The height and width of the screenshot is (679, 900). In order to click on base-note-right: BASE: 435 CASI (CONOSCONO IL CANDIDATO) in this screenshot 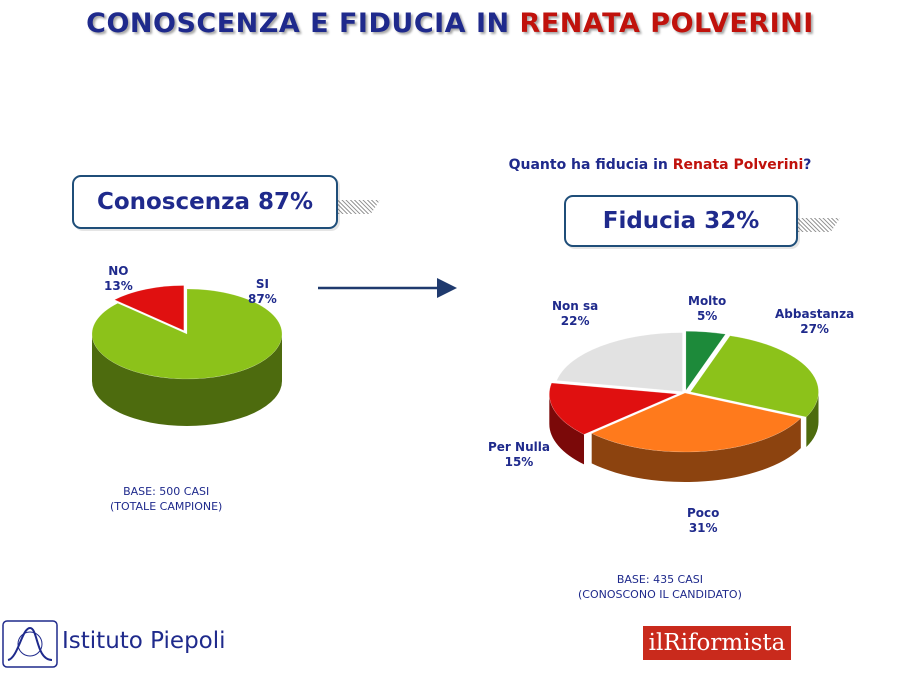, I will do `click(660, 587)`.